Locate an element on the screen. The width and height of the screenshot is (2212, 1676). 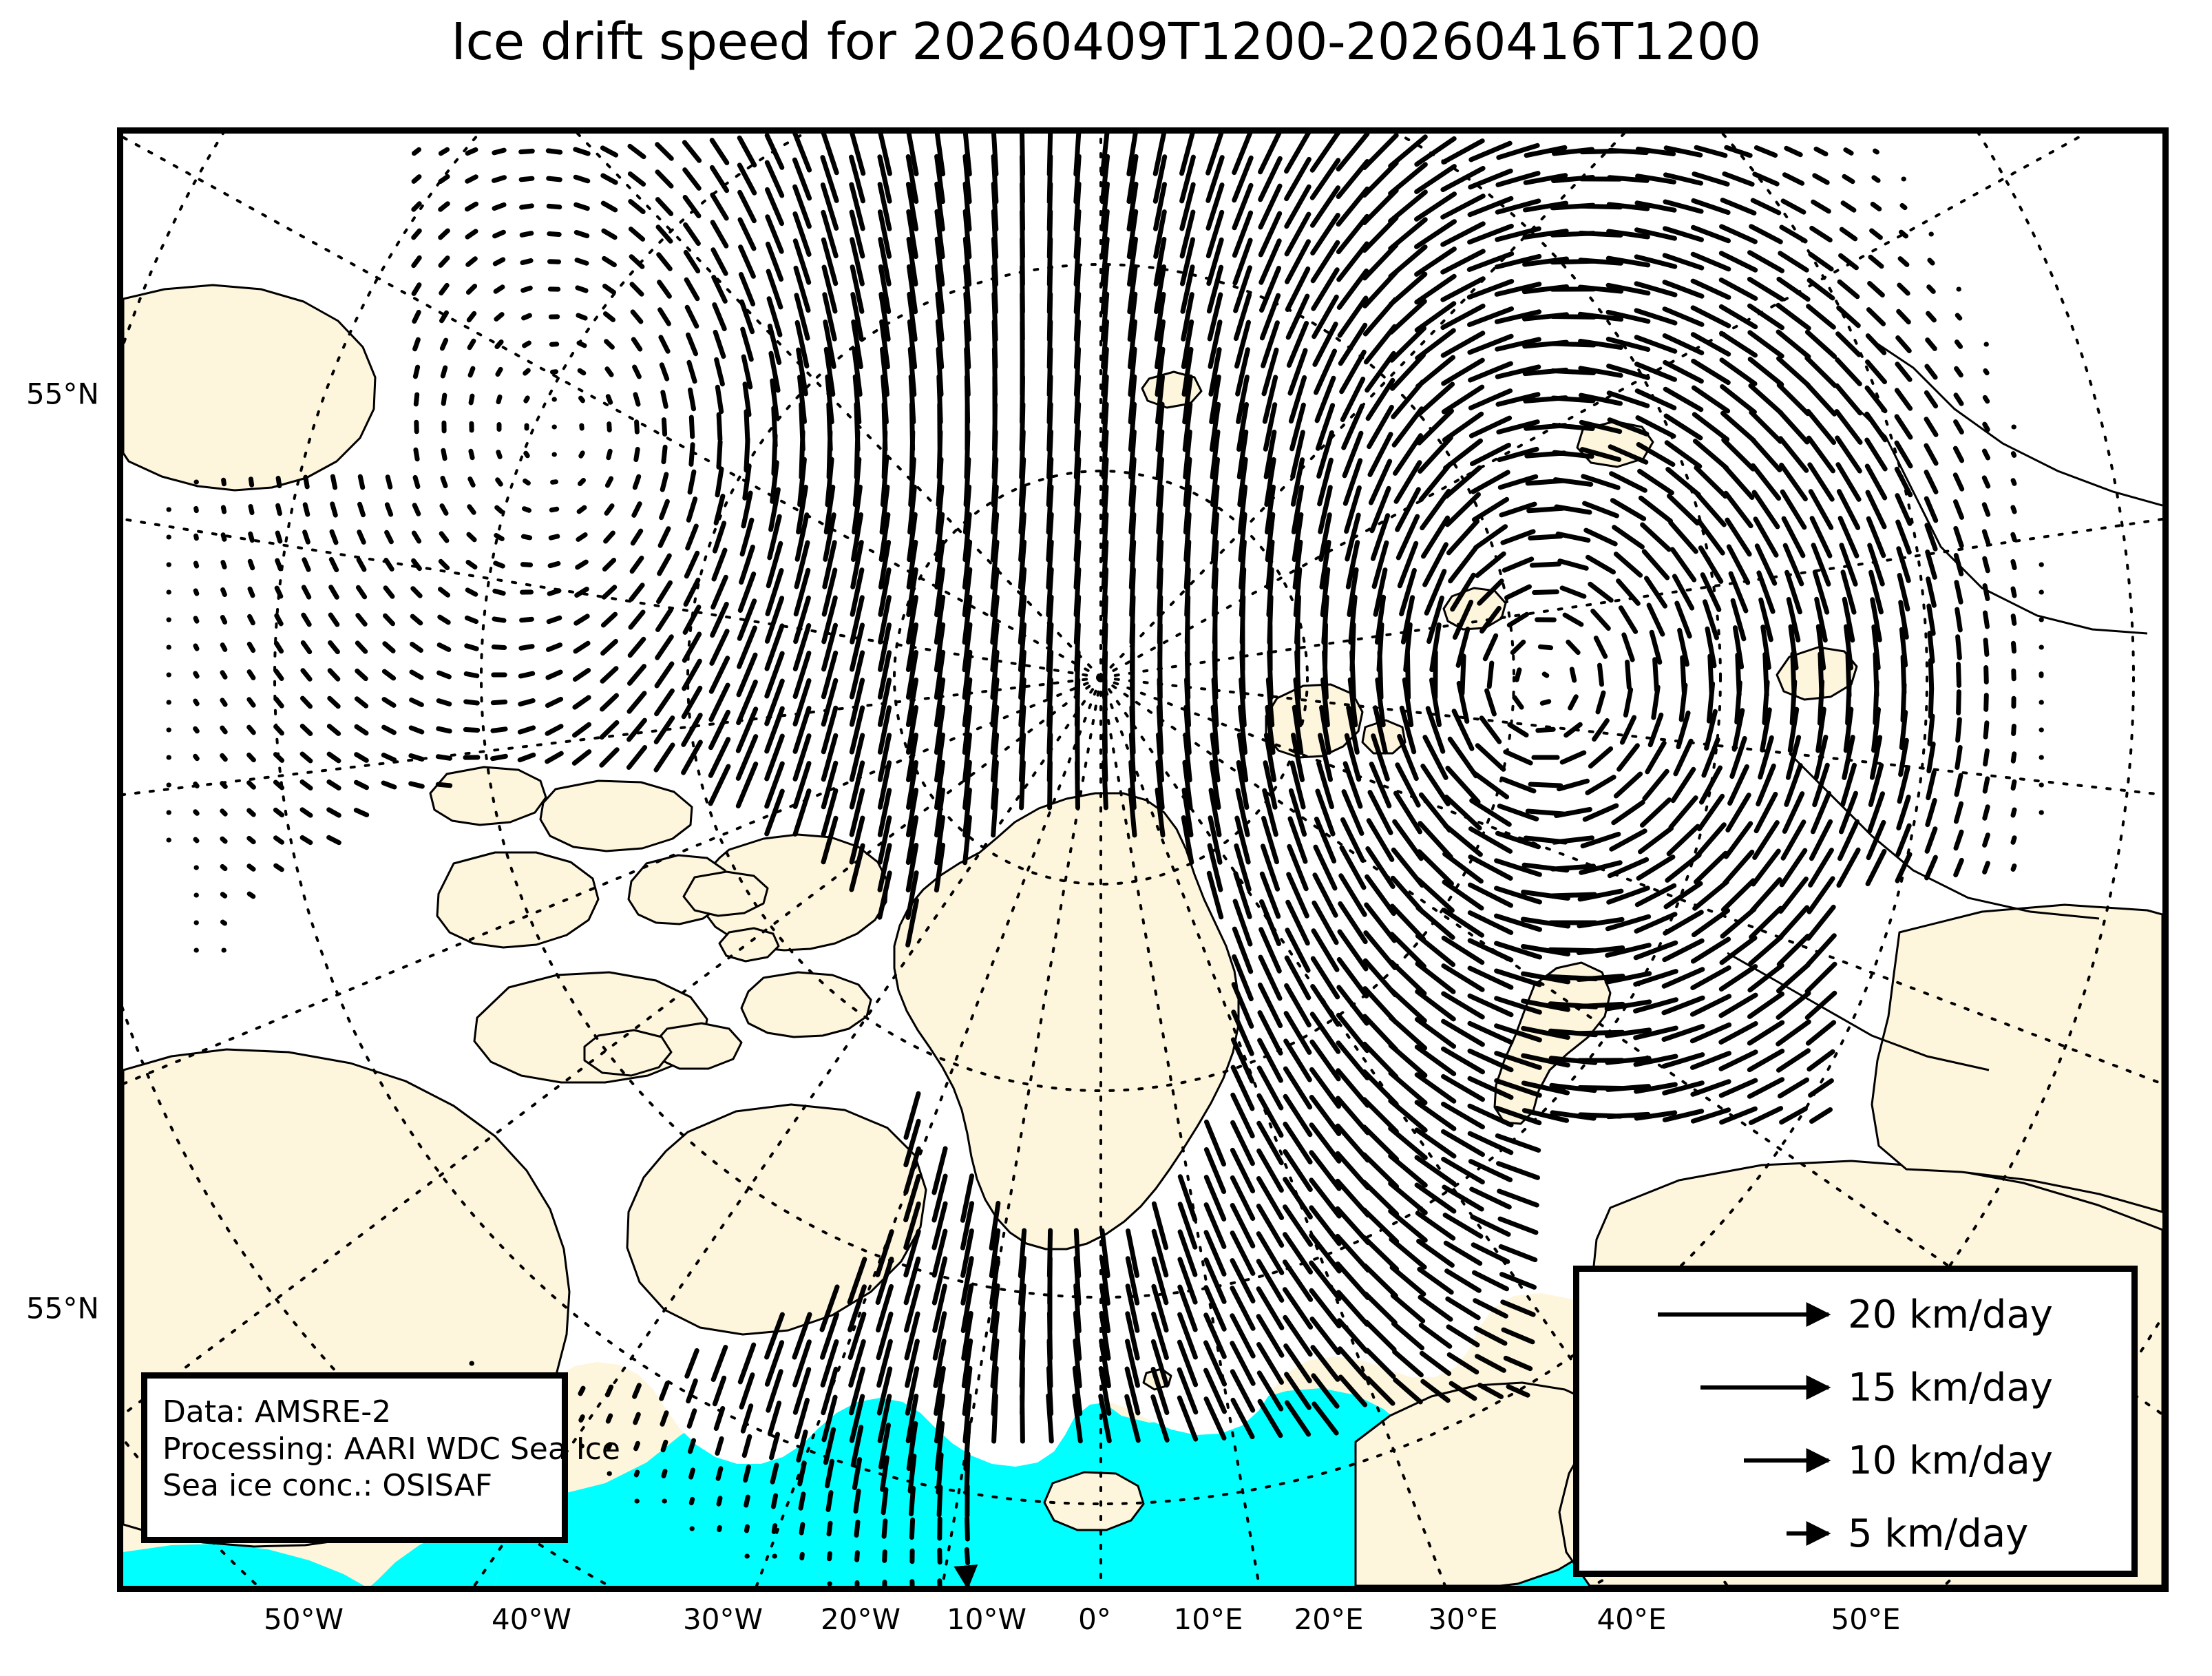
legend-label: 20 km/day is located at coordinates (1950, 1314).